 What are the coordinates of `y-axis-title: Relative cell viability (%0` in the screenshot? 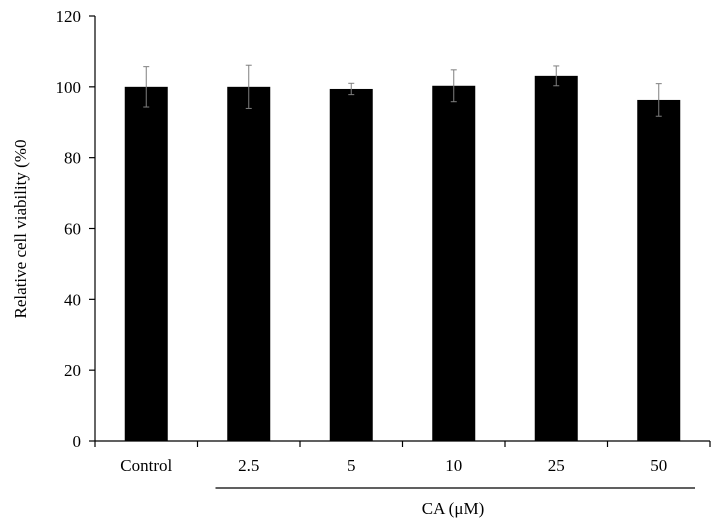 It's located at (20, 229).